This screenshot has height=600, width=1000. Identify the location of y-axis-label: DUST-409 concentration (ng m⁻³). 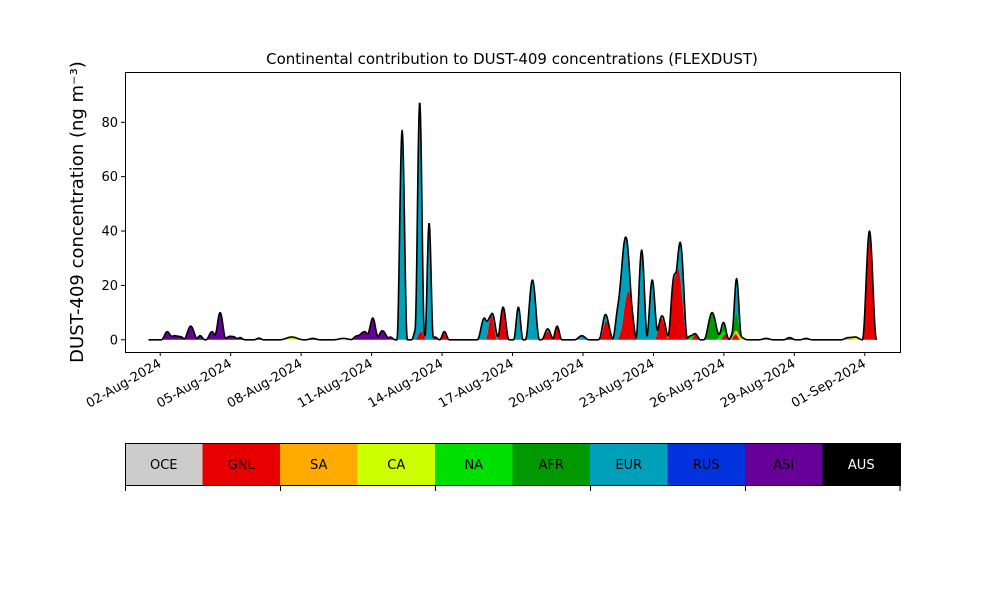
(77, 212).